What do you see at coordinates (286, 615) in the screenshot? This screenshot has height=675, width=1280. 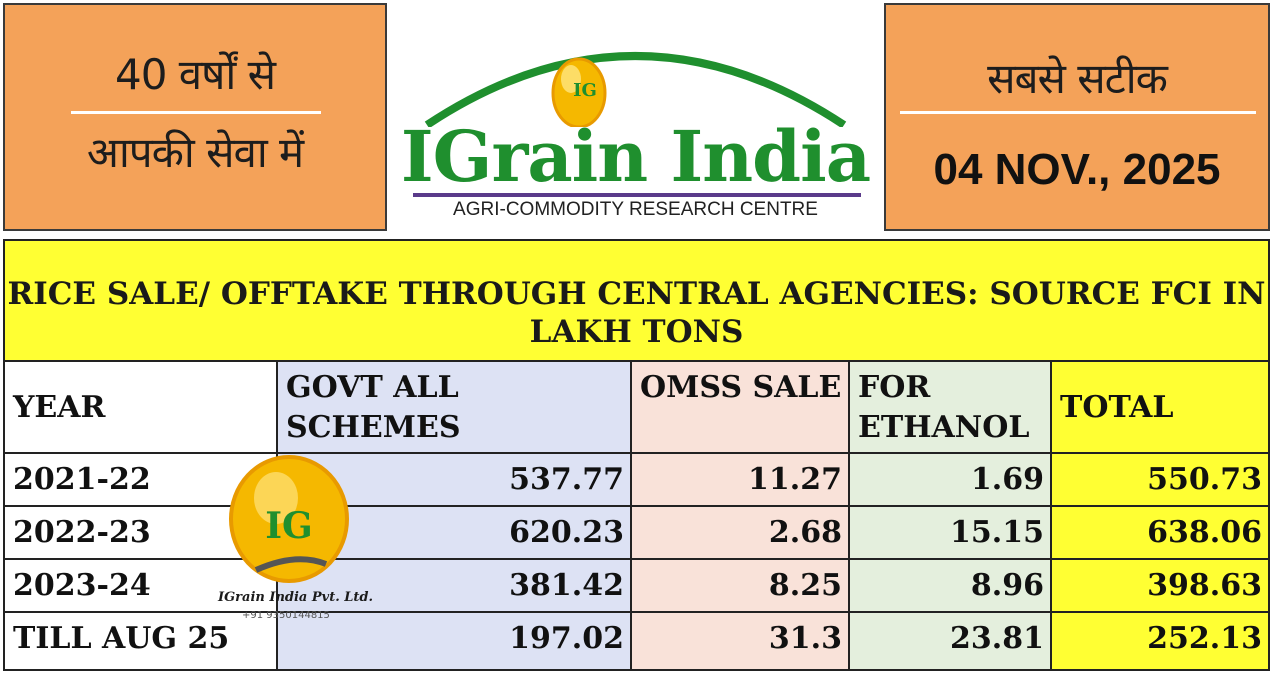 I see `watermark-phone: +91 9350144815` at bounding box center [286, 615].